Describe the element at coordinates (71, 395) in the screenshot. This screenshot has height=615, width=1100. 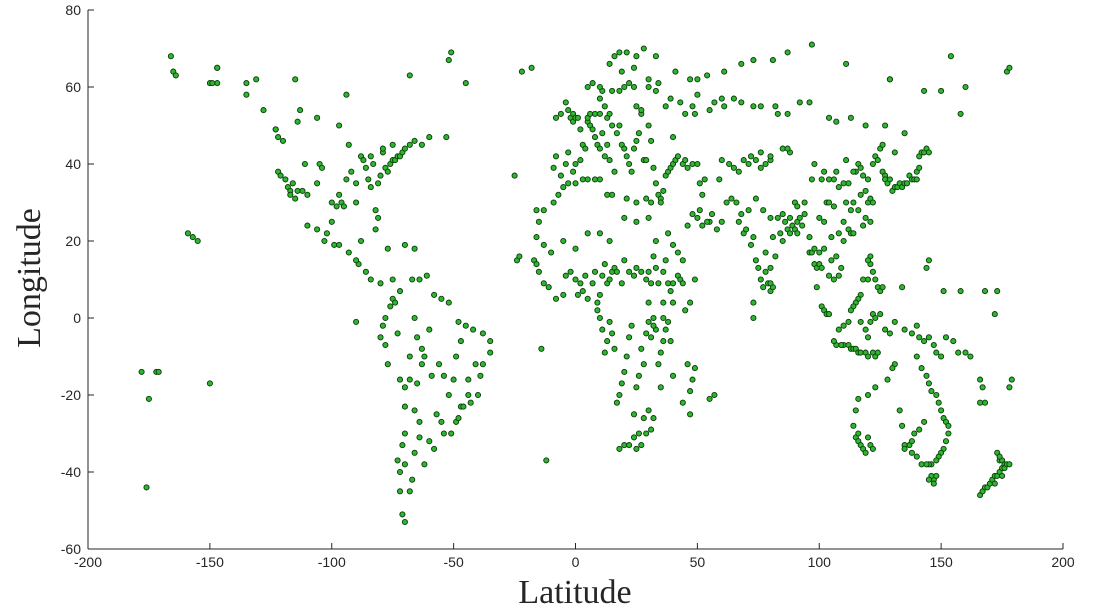
I see `y-tick-label: -20` at that location.